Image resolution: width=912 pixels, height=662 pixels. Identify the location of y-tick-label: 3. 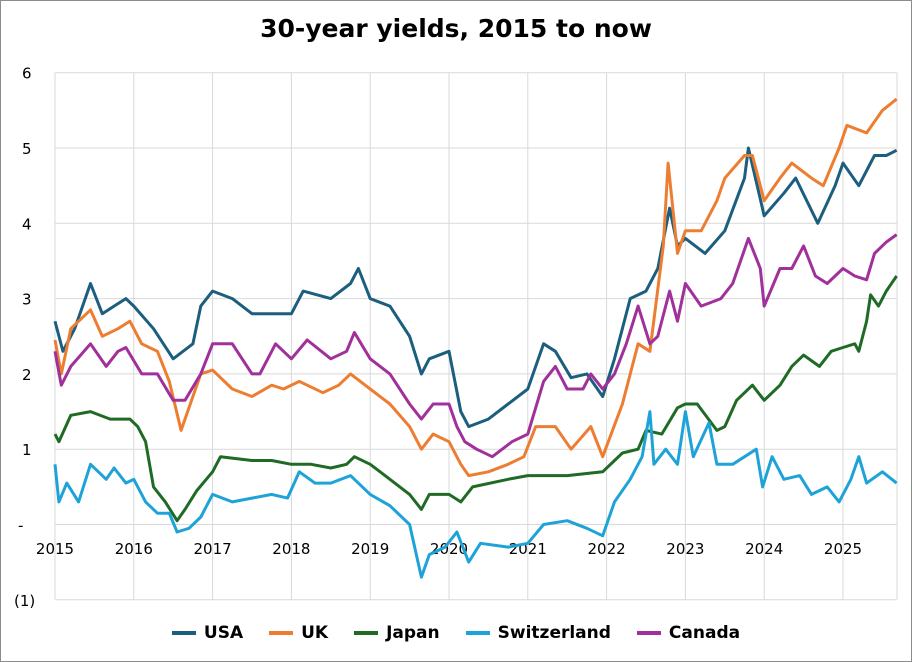
(27, 300).